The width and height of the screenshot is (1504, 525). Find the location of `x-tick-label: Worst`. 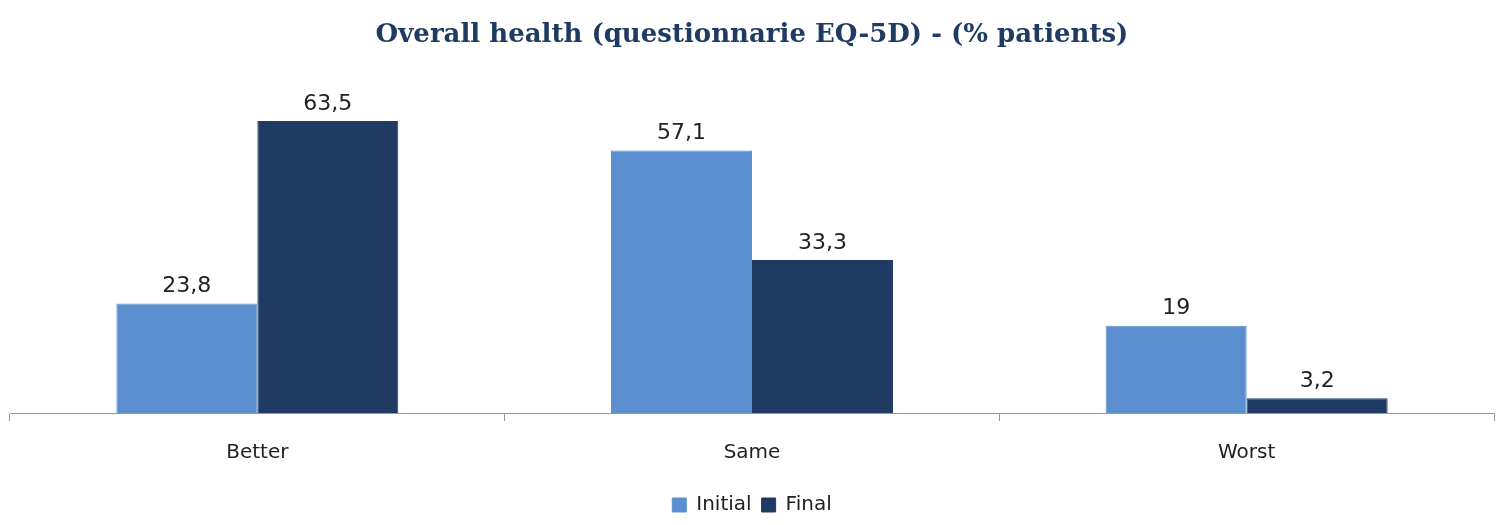

x-tick-label: Worst is located at coordinates (1247, 451).